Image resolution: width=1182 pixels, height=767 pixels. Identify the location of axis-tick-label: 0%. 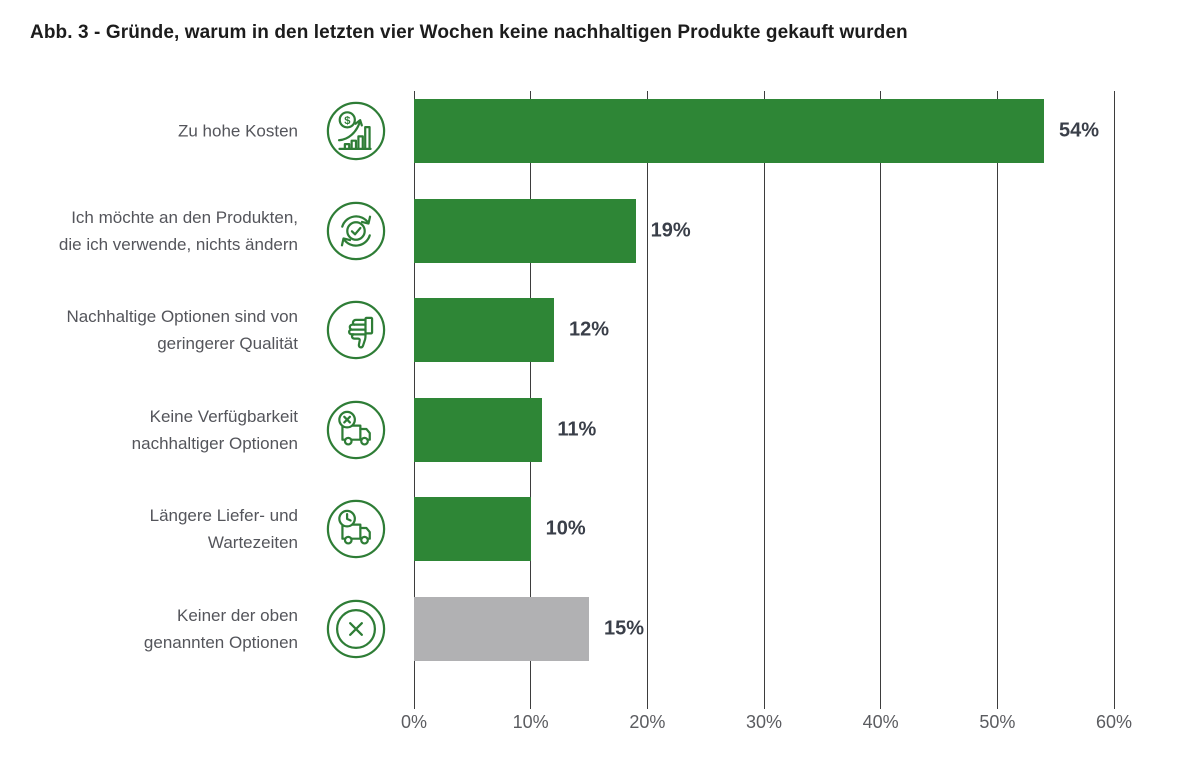
(413, 722).